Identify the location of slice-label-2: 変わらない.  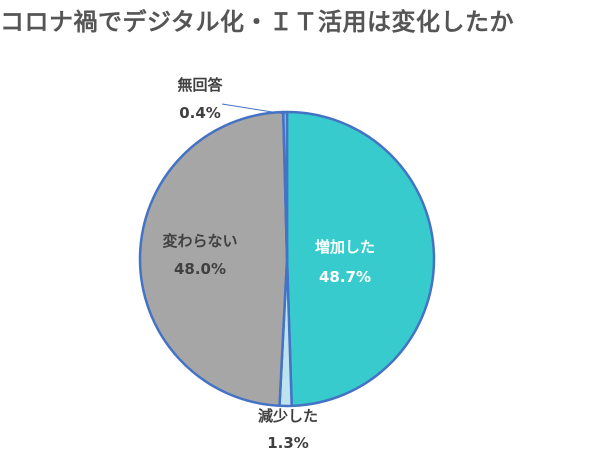
(199, 241).